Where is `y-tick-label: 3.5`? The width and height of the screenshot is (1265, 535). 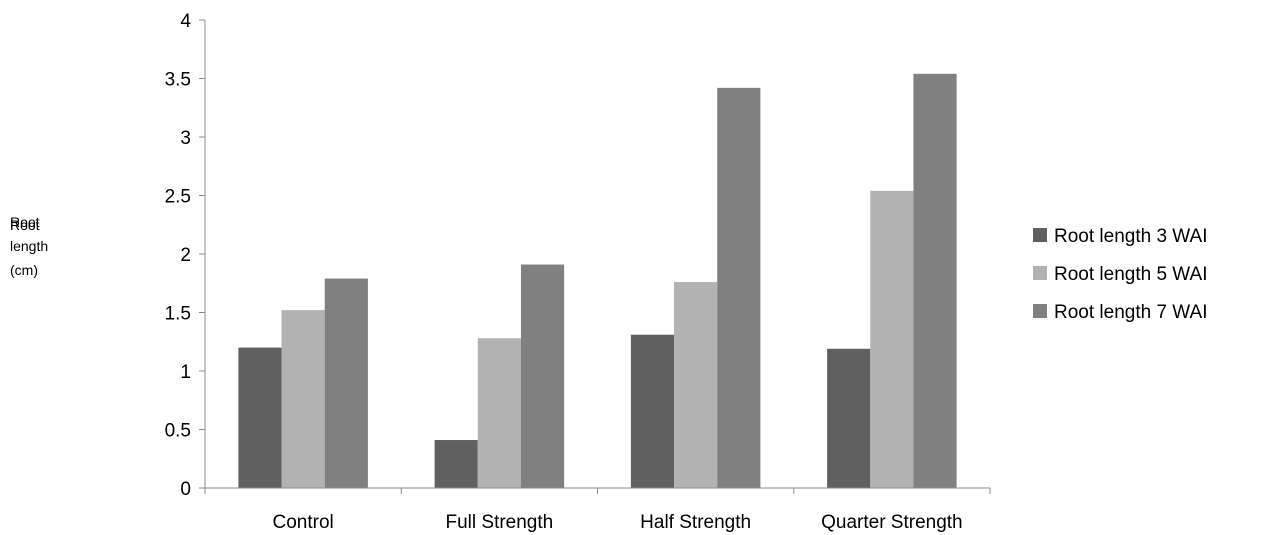
y-tick-label: 3.5 is located at coordinates (178, 80).